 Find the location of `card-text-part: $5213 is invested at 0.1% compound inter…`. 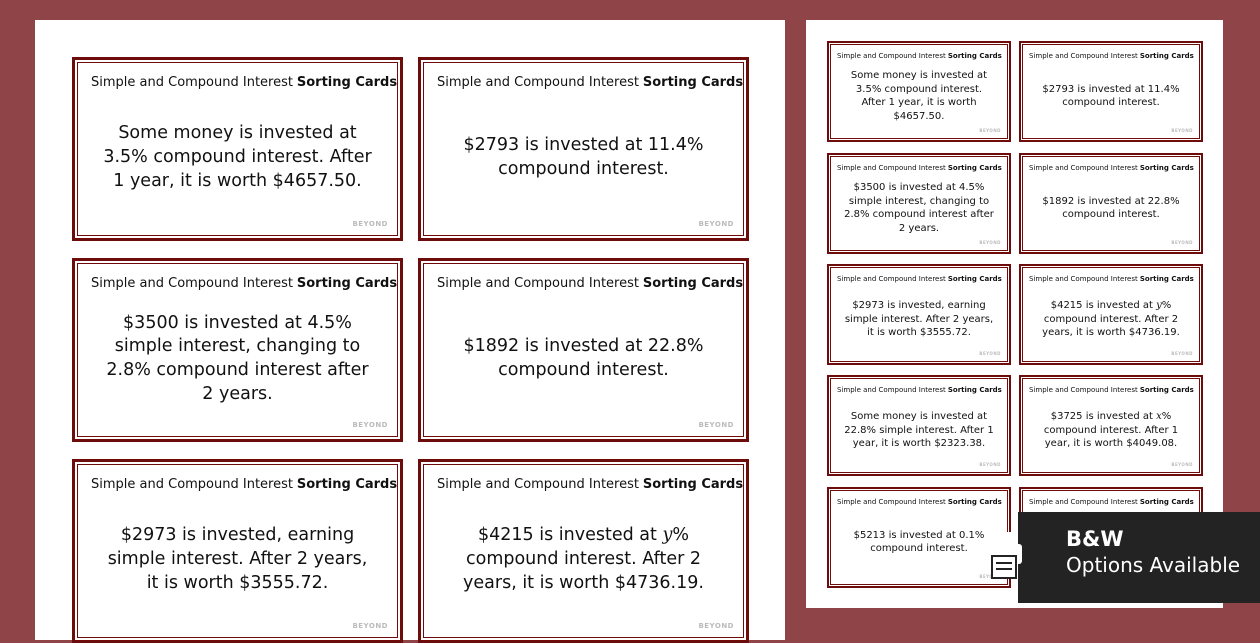

card-text-part: $5213 is invested at 0.1% compound inter… is located at coordinates (919, 542).